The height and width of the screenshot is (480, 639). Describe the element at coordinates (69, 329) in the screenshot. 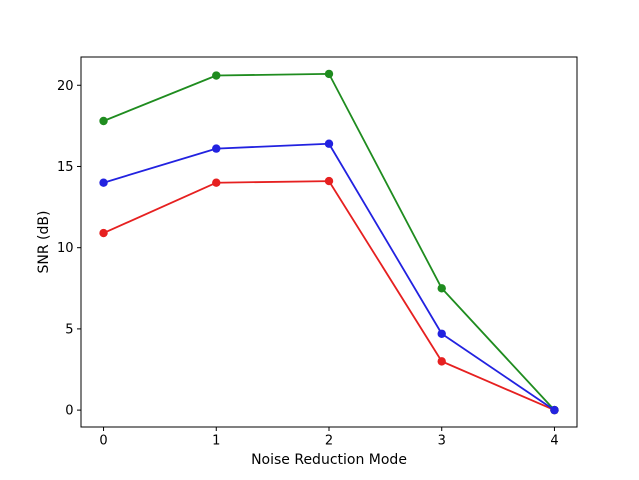

I see `y-tick-label: 5` at that location.